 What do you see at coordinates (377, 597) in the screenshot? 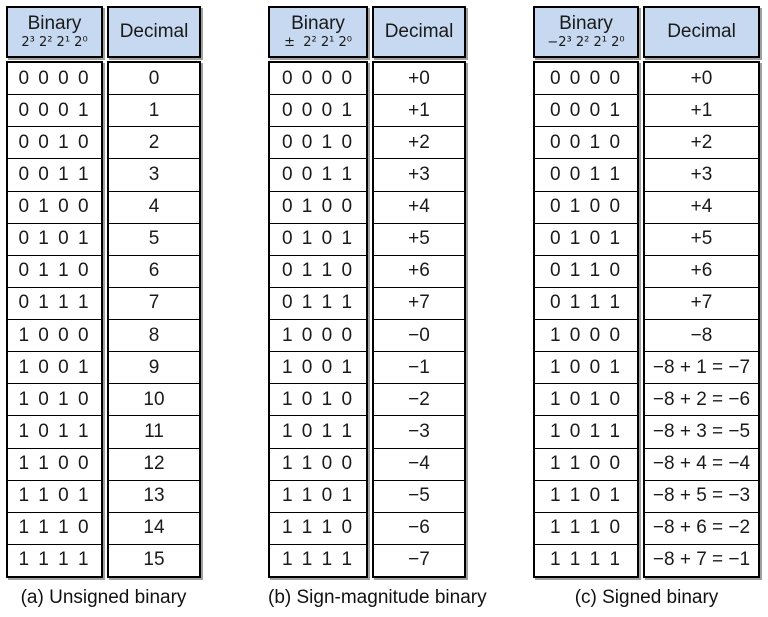
I see `table-caption: (b) Sign-magnitude binary` at bounding box center [377, 597].